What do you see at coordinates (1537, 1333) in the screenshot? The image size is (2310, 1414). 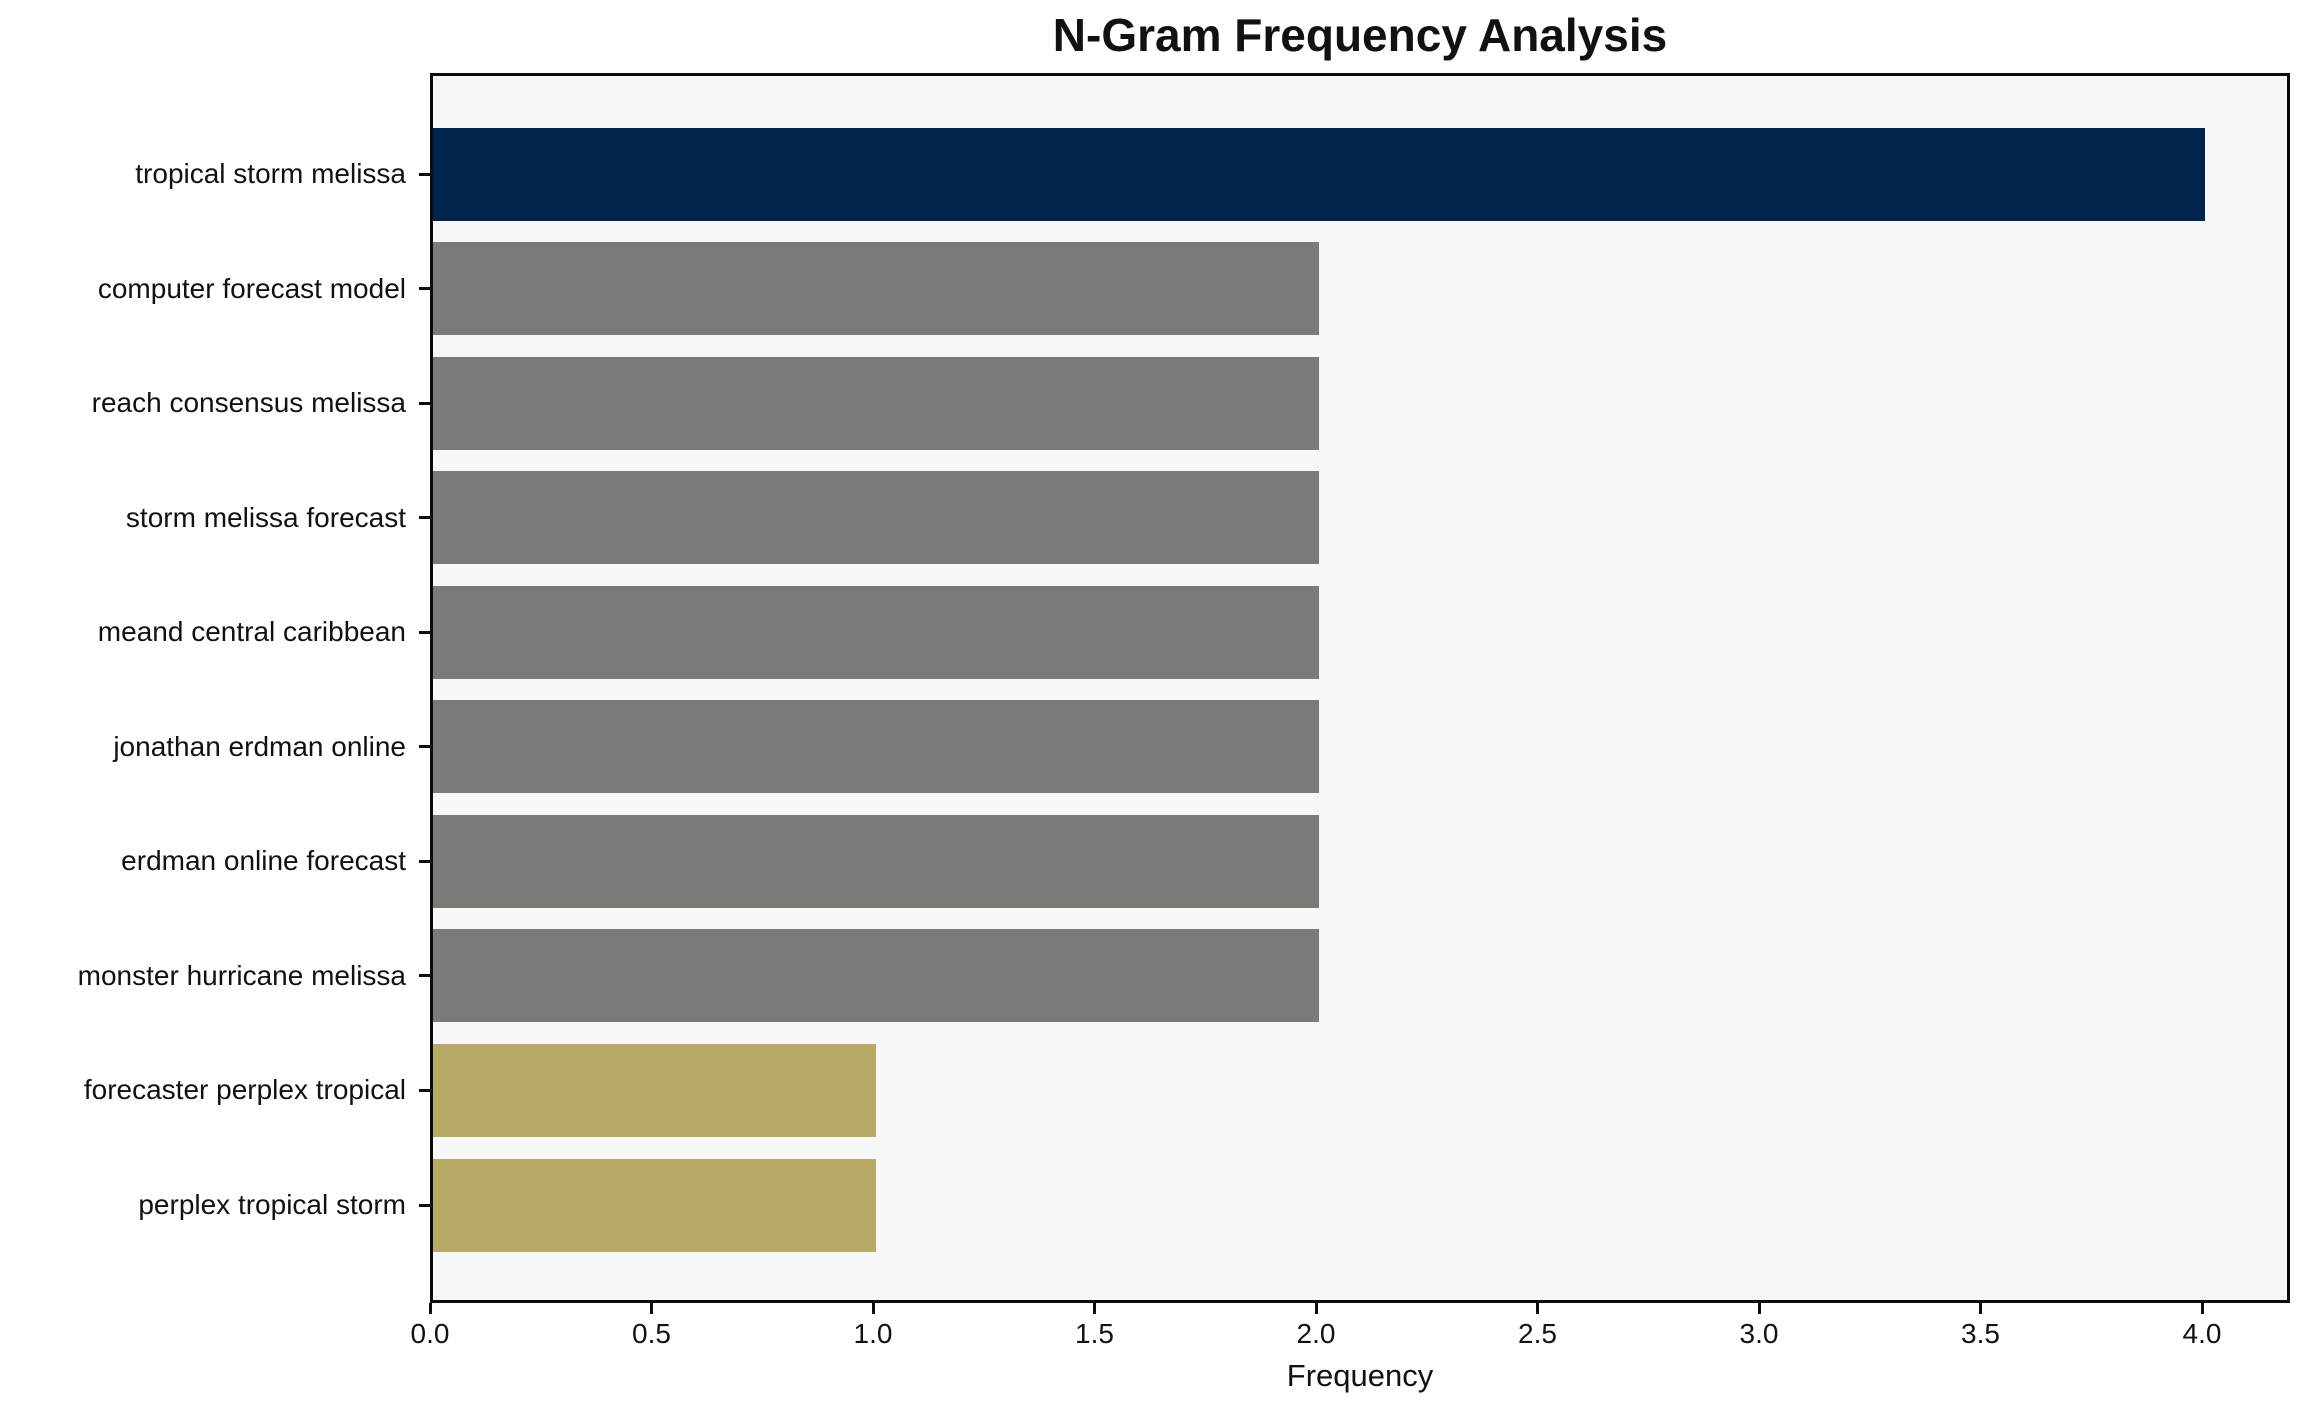 I see `x-tick-label: 2.5` at bounding box center [1537, 1333].